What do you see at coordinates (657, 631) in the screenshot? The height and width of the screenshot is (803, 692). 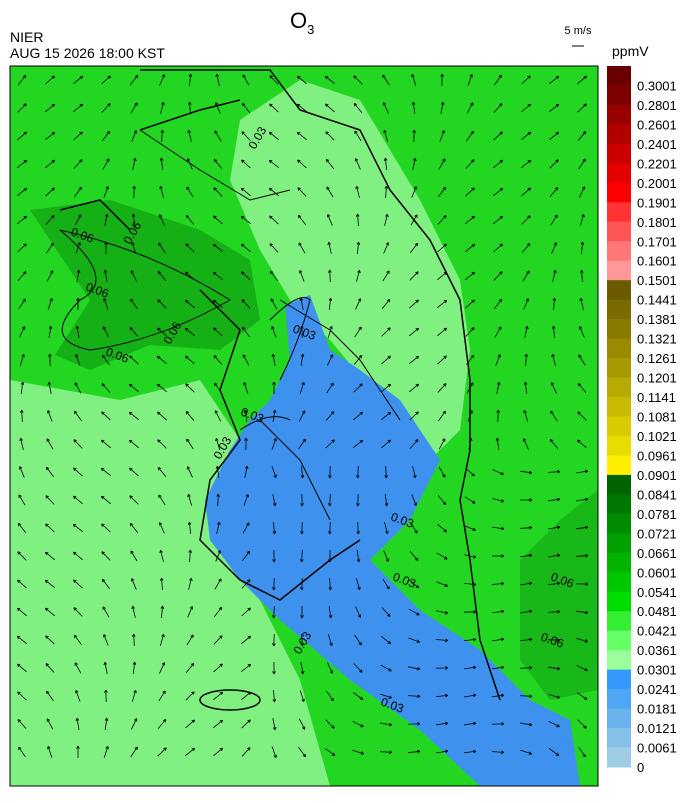 I see `colorbar-label: 0.0421` at bounding box center [657, 631].